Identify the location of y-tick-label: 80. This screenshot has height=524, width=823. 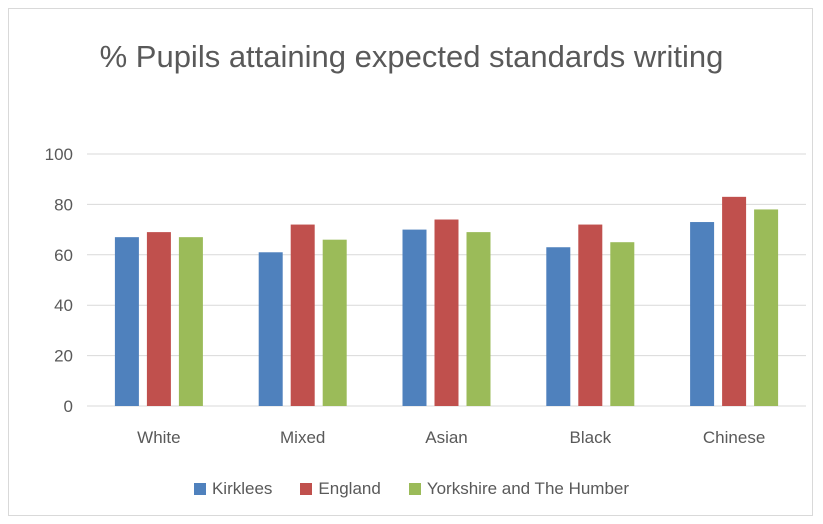
(63, 204).